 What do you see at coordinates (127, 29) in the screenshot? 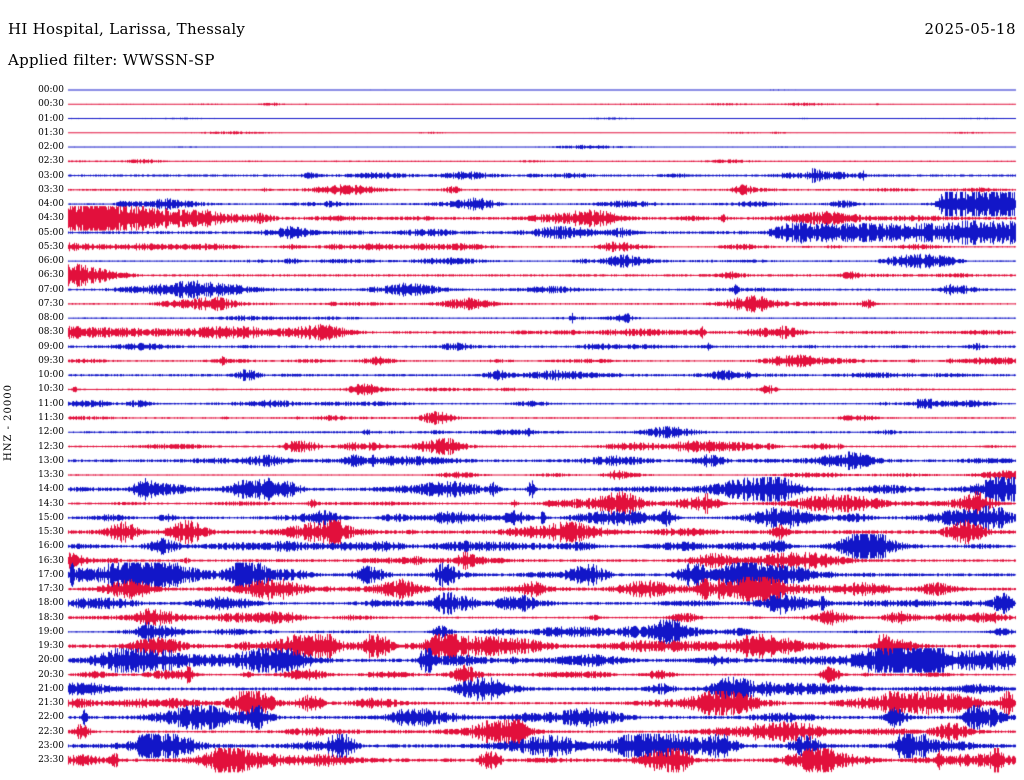
I see `station-title: HI Hospital, Larissa, Thessaly` at bounding box center [127, 29].